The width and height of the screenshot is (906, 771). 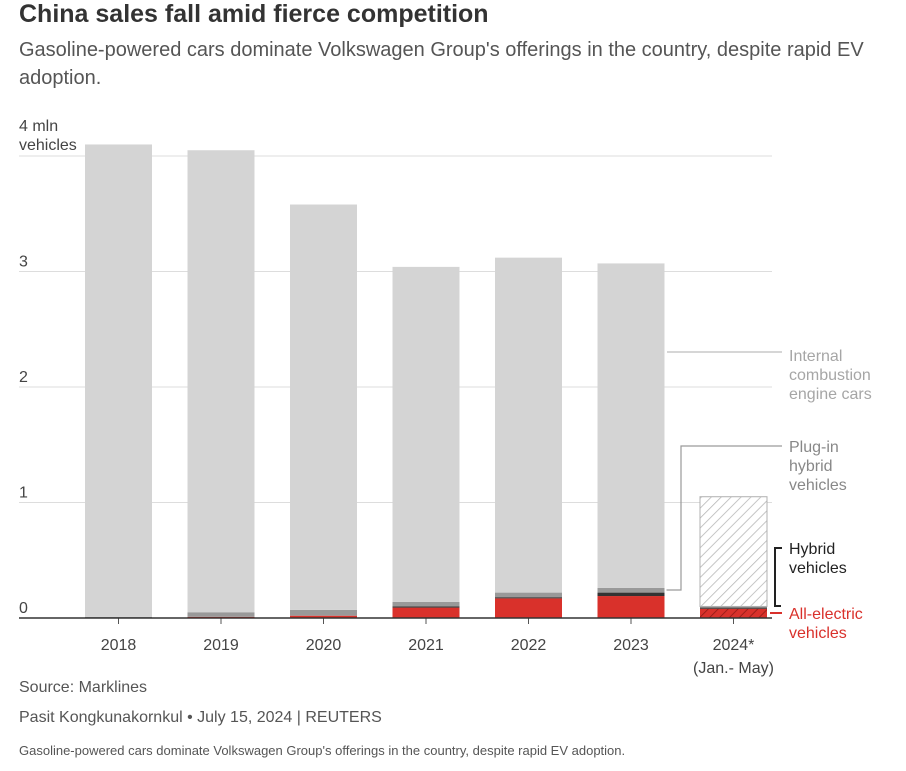 I want to click on series-label-ice: Internal, so click(x=815, y=356).